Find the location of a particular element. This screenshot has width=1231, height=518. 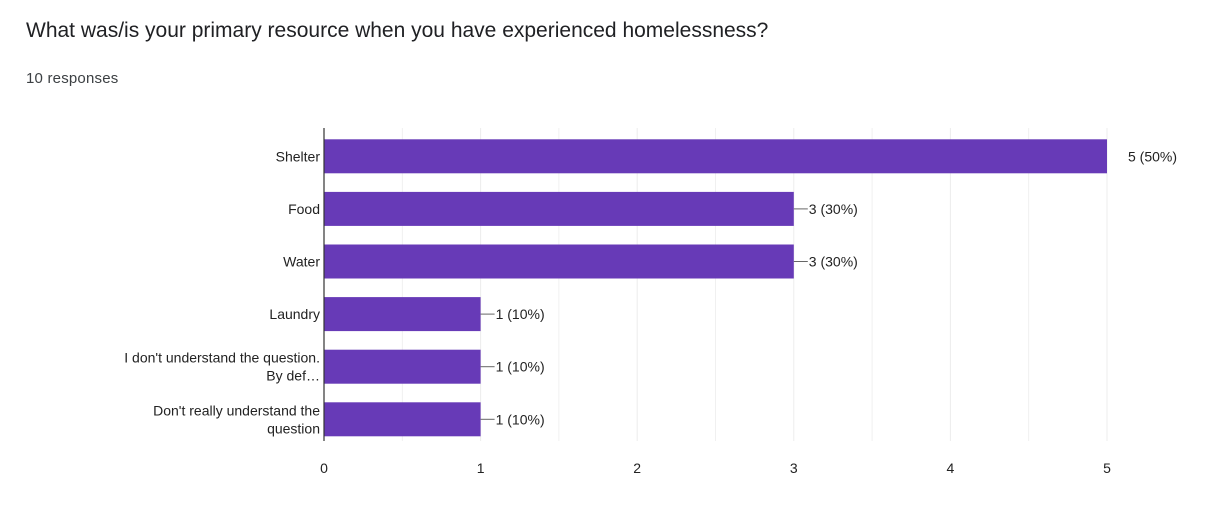

category-label: Water is located at coordinates (301, 262).